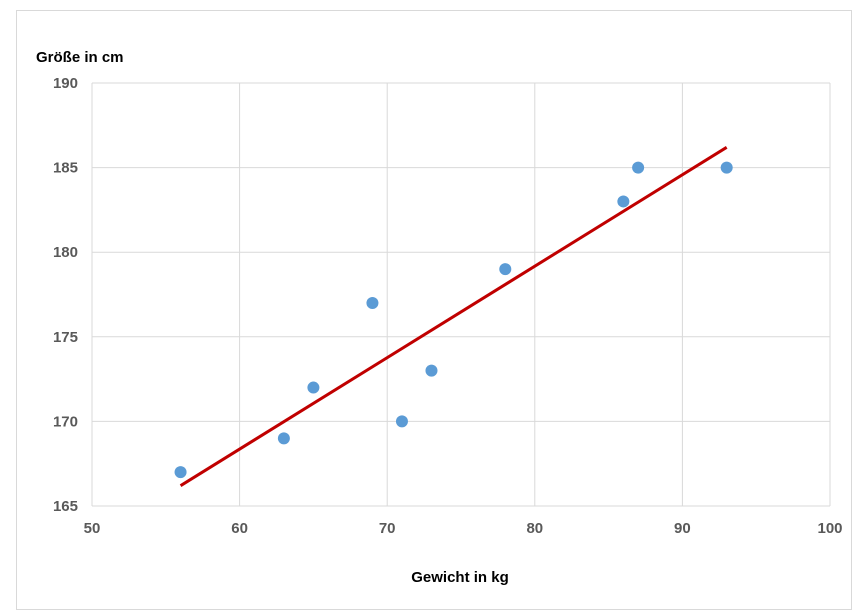 The width and height of the screenshot is (860, 610). Describe the element at coordinates (829, 528) in the screenshot. I see `x-tick-label: 100` at that location.